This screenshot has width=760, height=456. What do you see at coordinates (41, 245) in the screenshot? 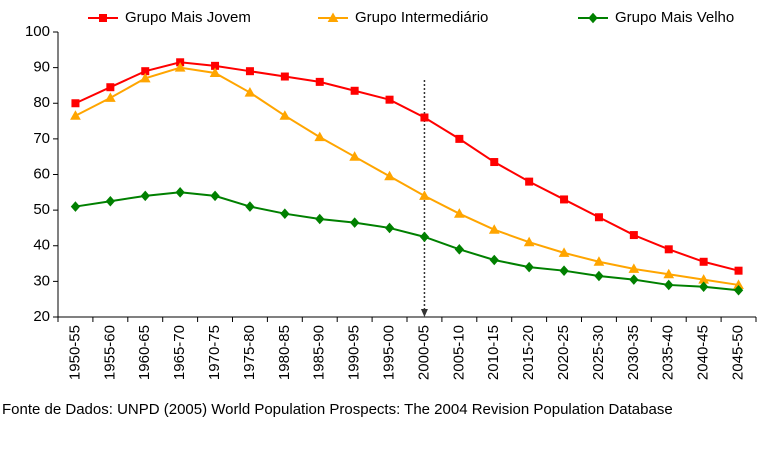
I see `y-tick-label: 40` at bounding box center [41, 245].